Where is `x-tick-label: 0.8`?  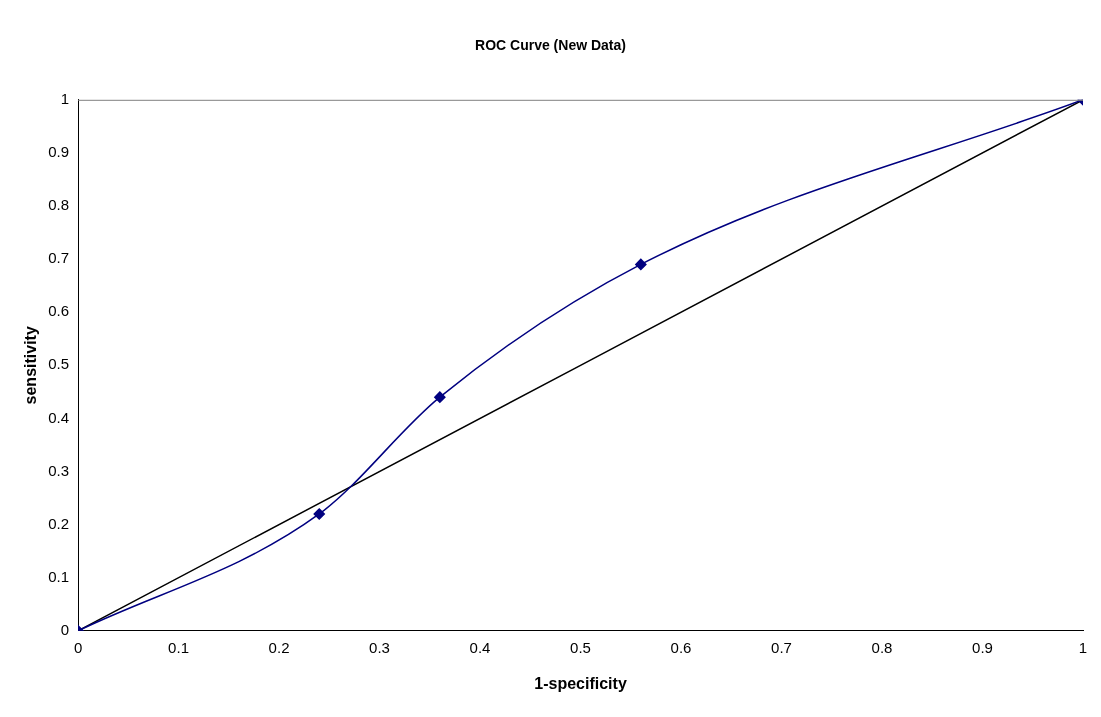
x-tick-label: 0.8 is located at coordinates (882, 647).